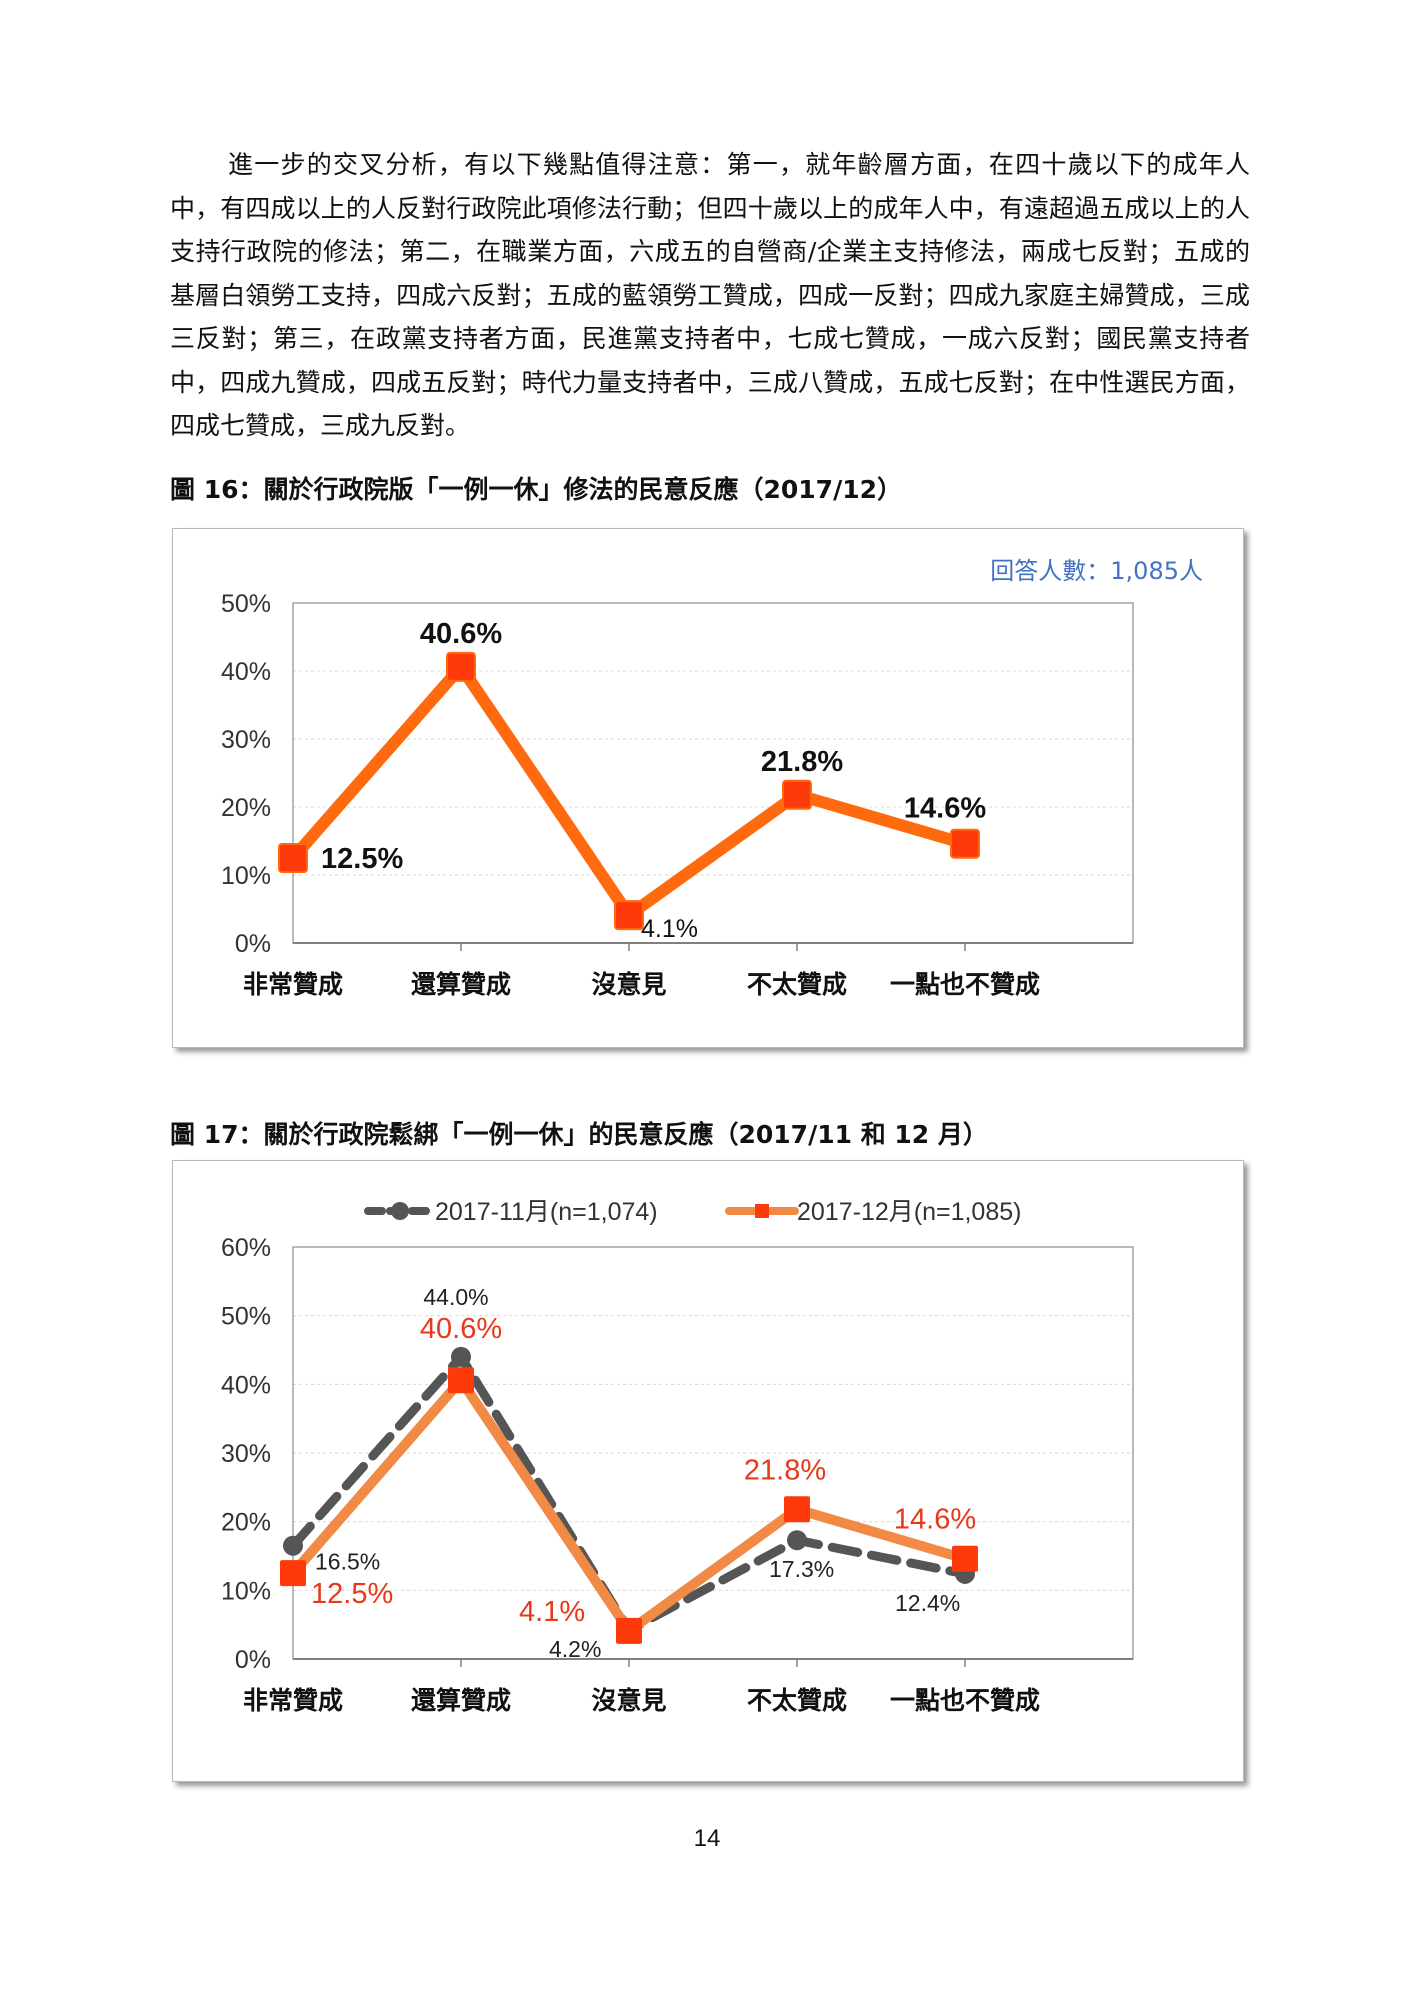 This screenshot has width=1414, height=2000. I want to click on data-label-2017-12: 14.6%, so click(935, 1520).